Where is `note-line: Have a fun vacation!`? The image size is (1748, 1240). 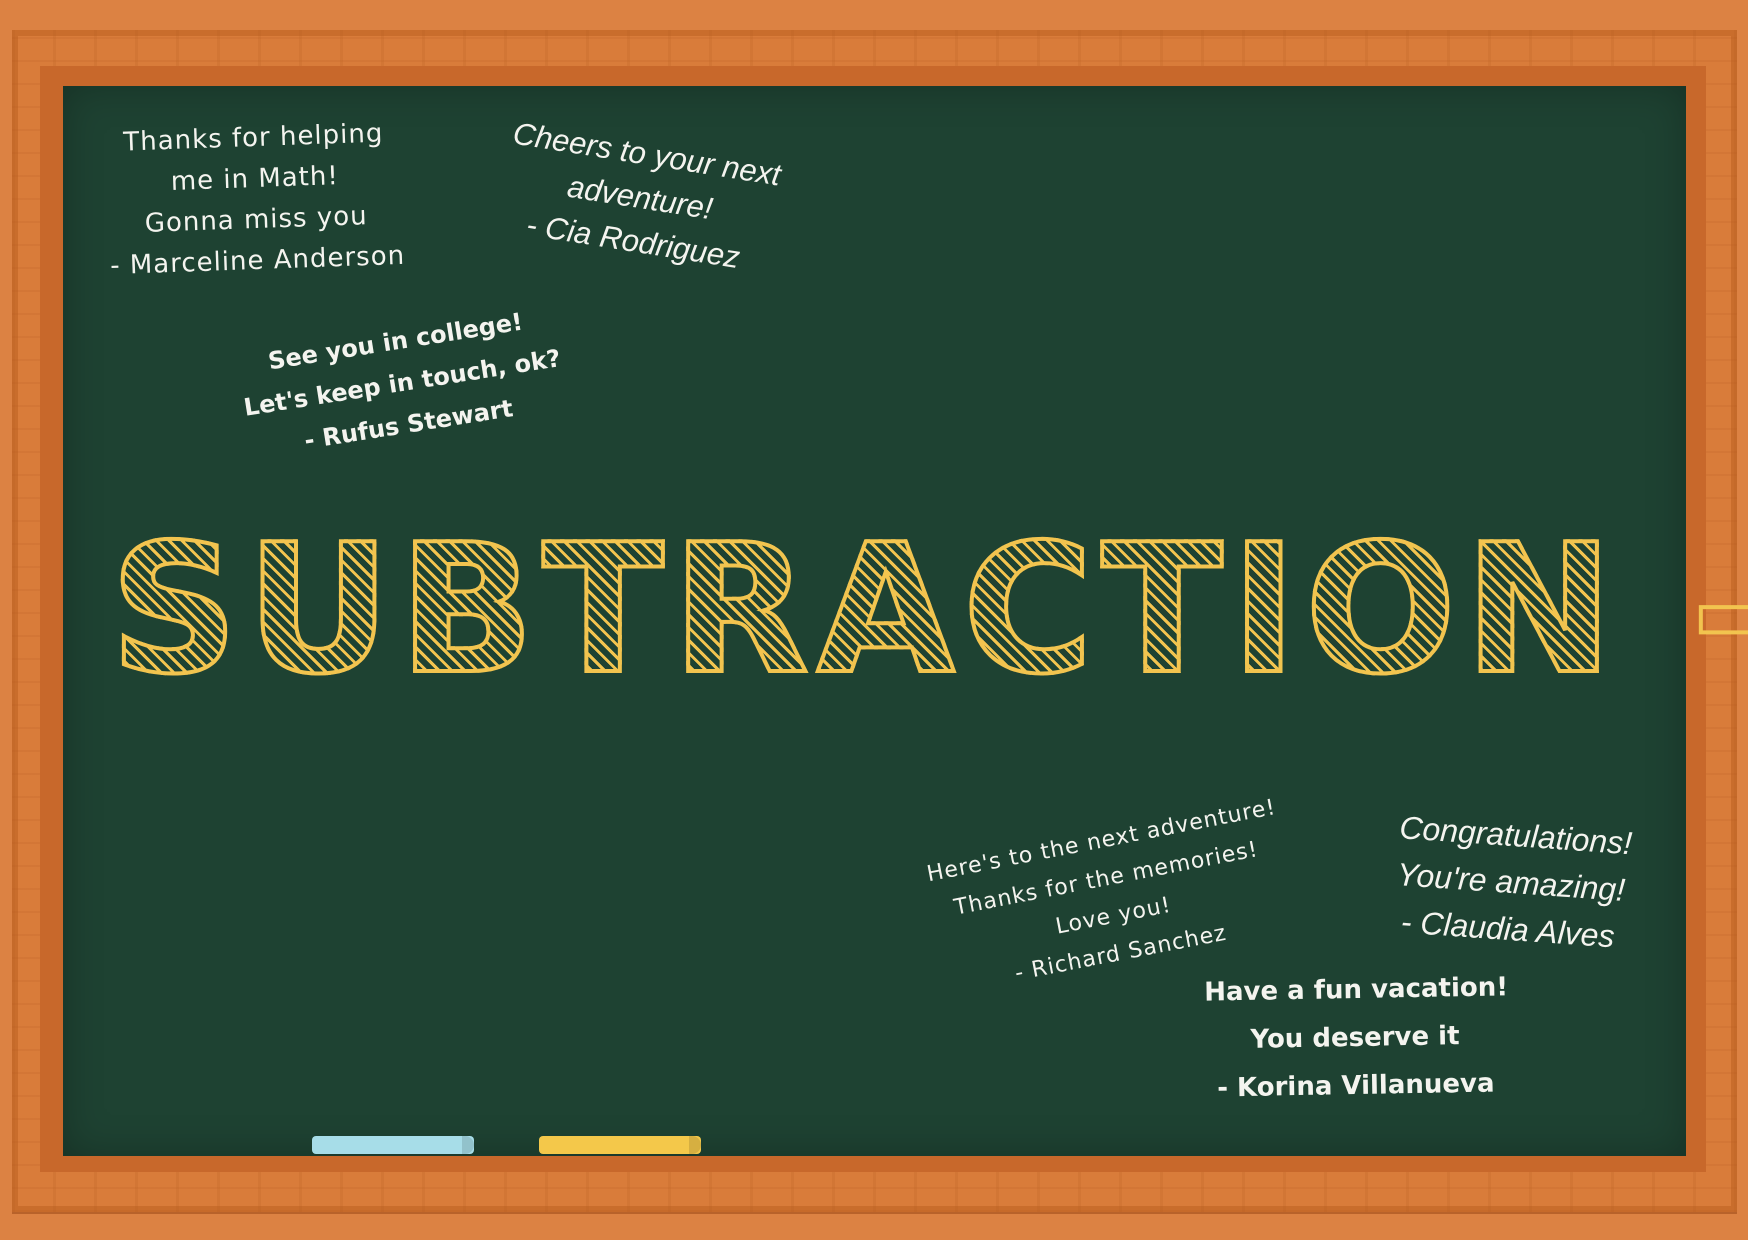 note-line: Have a fun vacation! is located at coordinates (1356, 990).